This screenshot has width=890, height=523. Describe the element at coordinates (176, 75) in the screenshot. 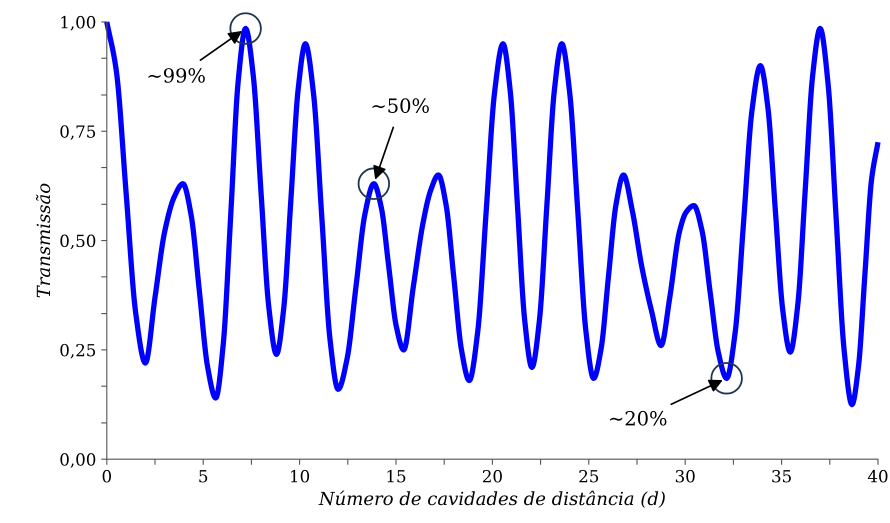

I see `annotation: ∼99%` at that location.